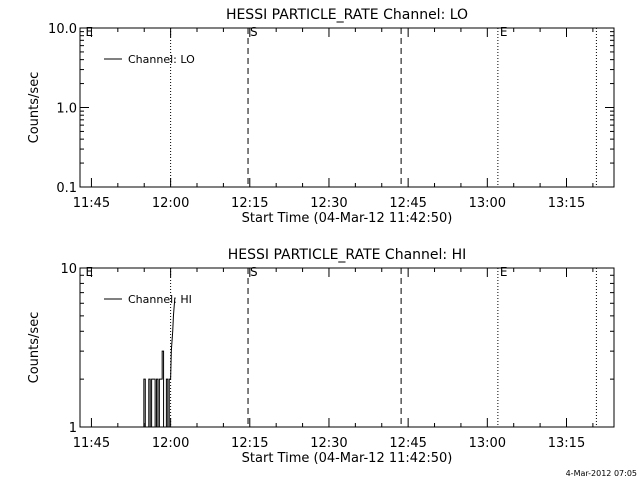 The height and width of the screenshot is (480, 640). Describe the element at coordinates (407, 443) in the screenshot. I see `chart-hi-x-tick-label: 12:45` at that location.